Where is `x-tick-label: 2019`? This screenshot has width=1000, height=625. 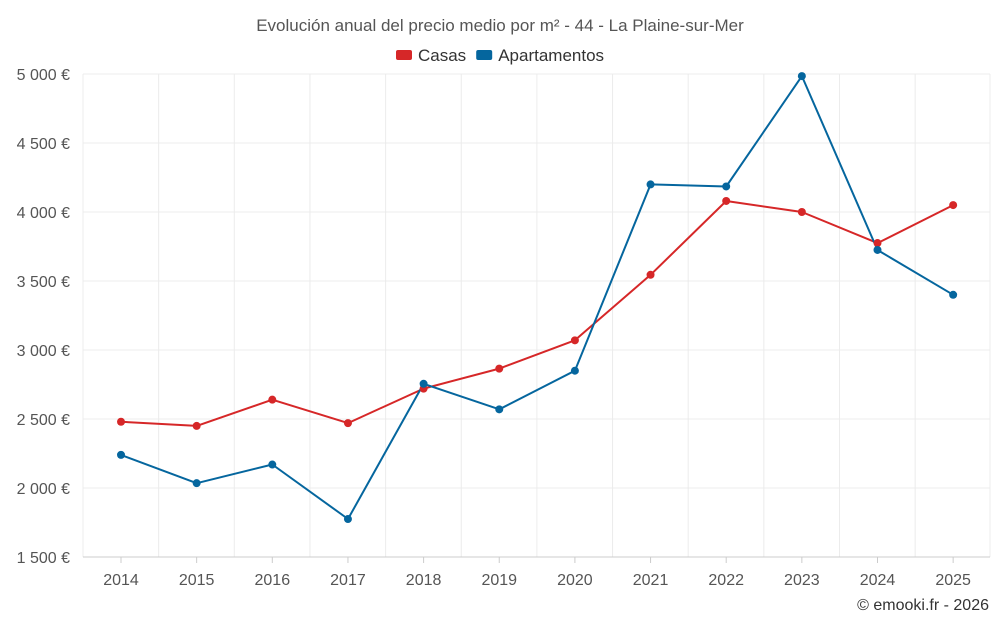 x-tick-label: 2019 is located at coordinates (499, 580).